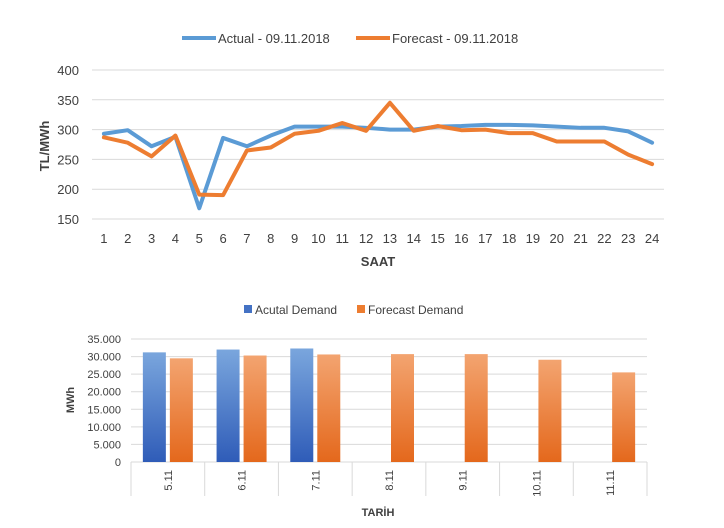 The image size is (724, 528). Describe the element at coordinates (296, 310) in the screenshot. I see `legend-label-actual-demand: Acutal Demand` at that location.